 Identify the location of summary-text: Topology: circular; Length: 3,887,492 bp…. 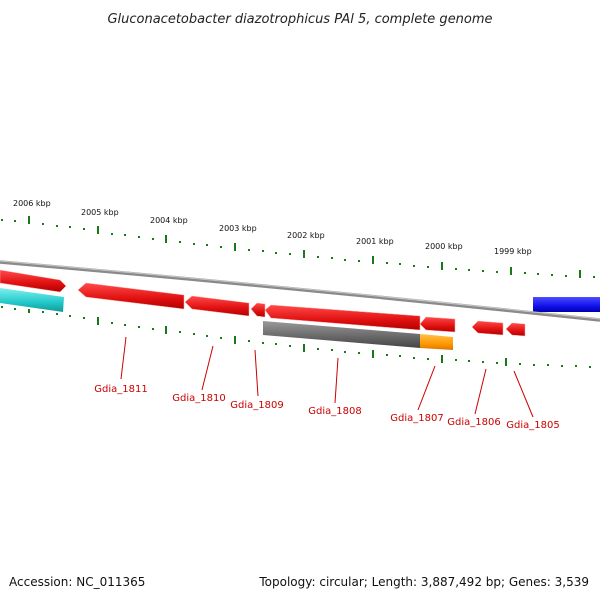
(423, 582).